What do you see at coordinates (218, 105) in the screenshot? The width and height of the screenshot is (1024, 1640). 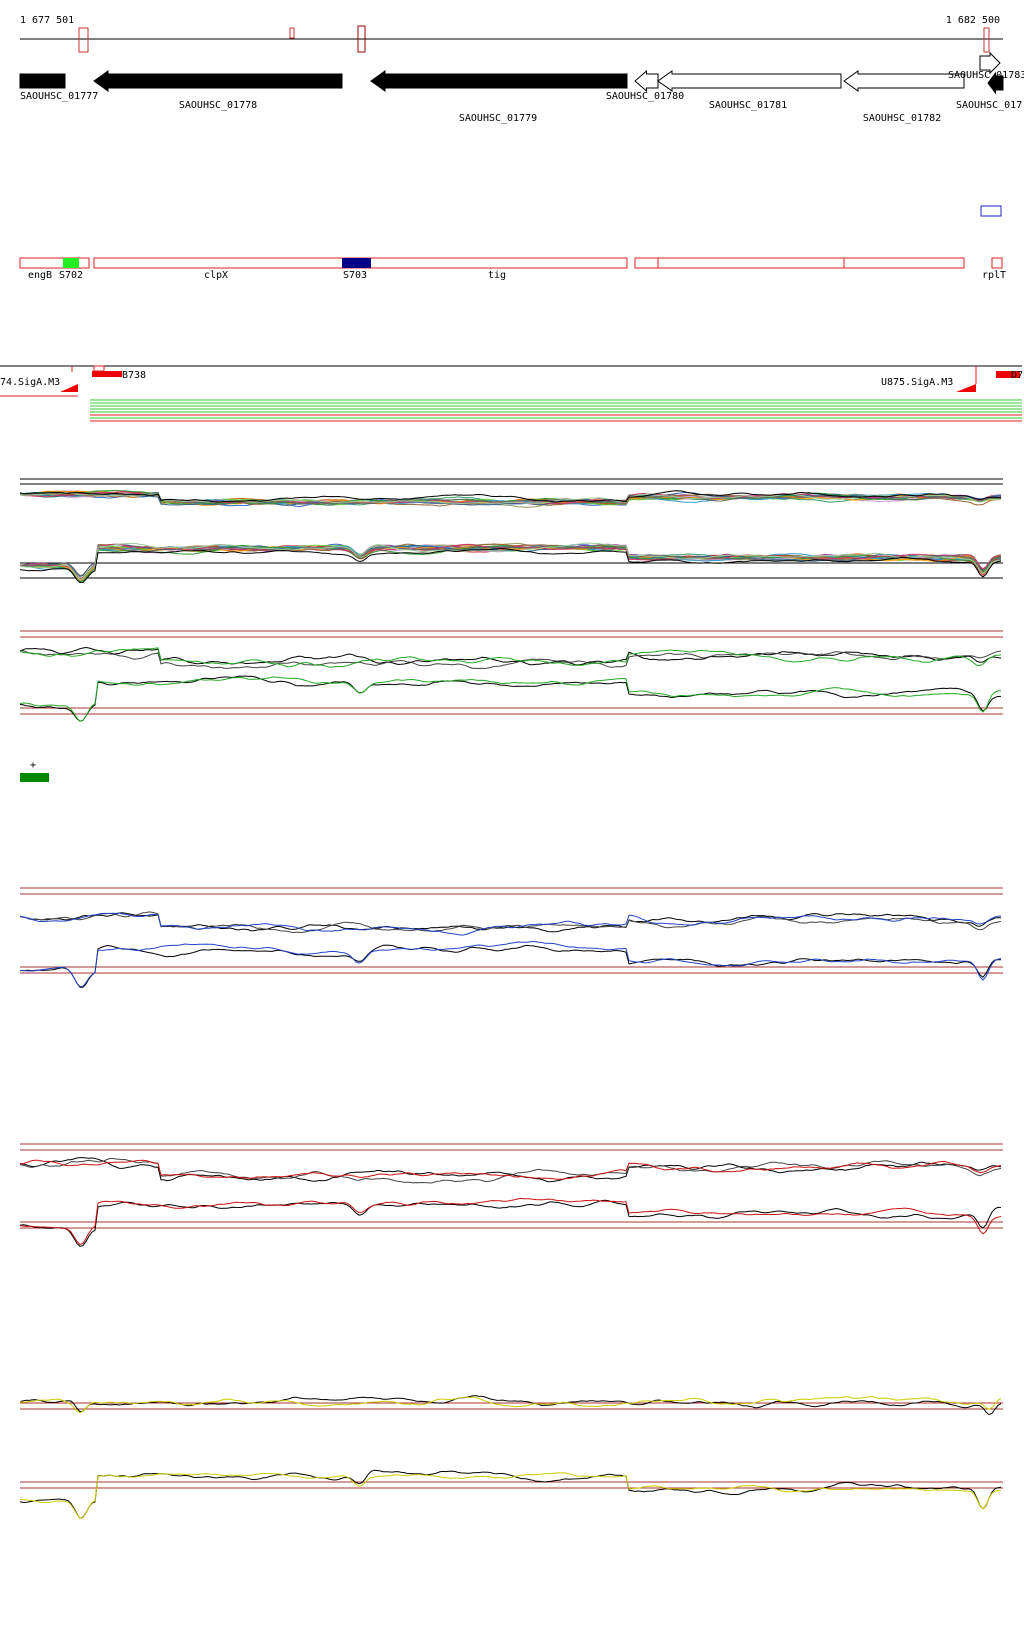 I see `gene-label: SAOUHSC_01778` at bounding box center [218, 105].